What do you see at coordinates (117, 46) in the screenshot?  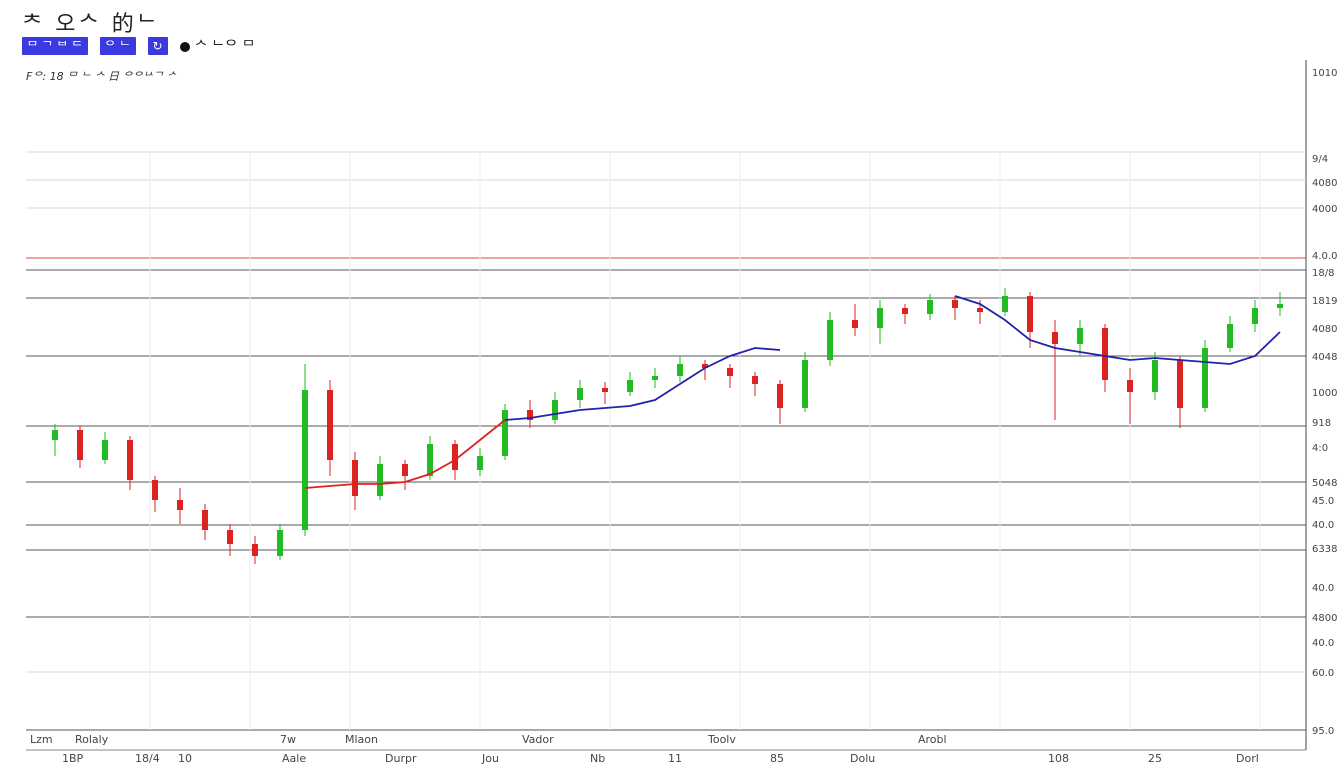 I see `toolbar-button-1: ᄋ ᄂ` at bounding box center [117, 46].